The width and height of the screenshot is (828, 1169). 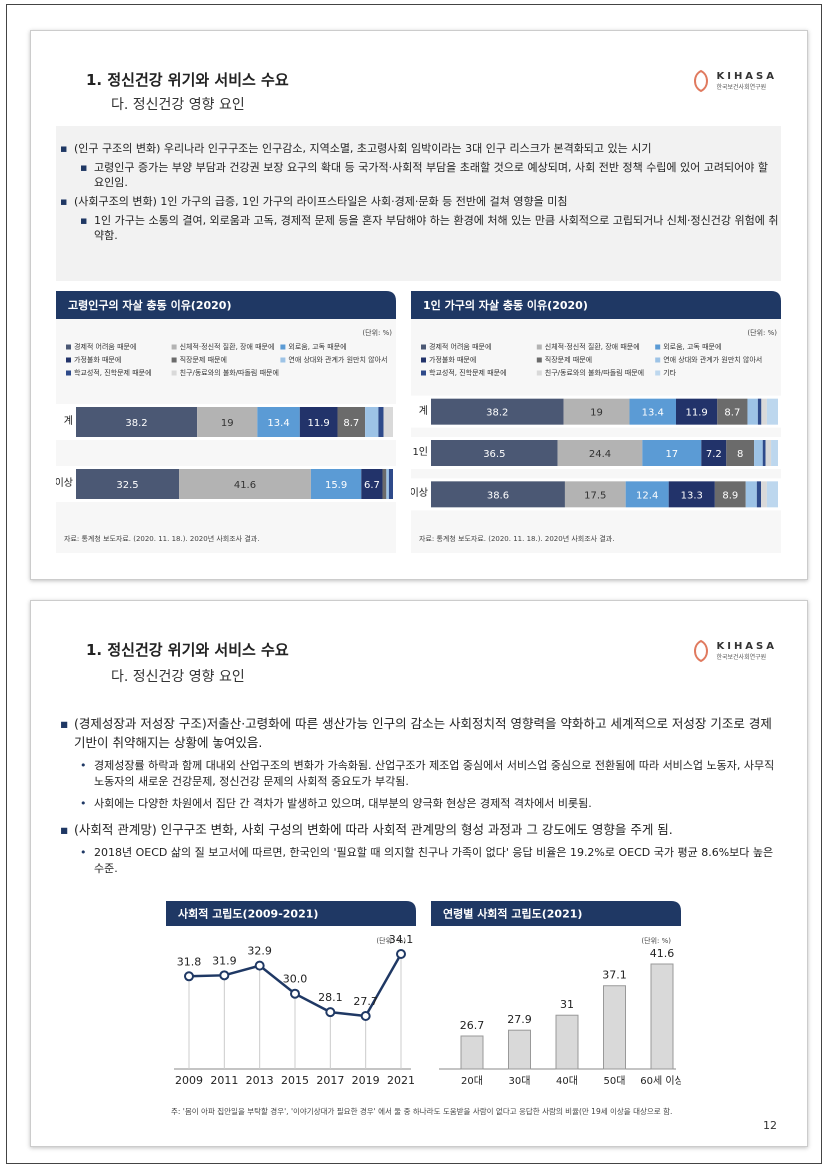 I want to click on category-label: 1인, so click(x=420, y=452).